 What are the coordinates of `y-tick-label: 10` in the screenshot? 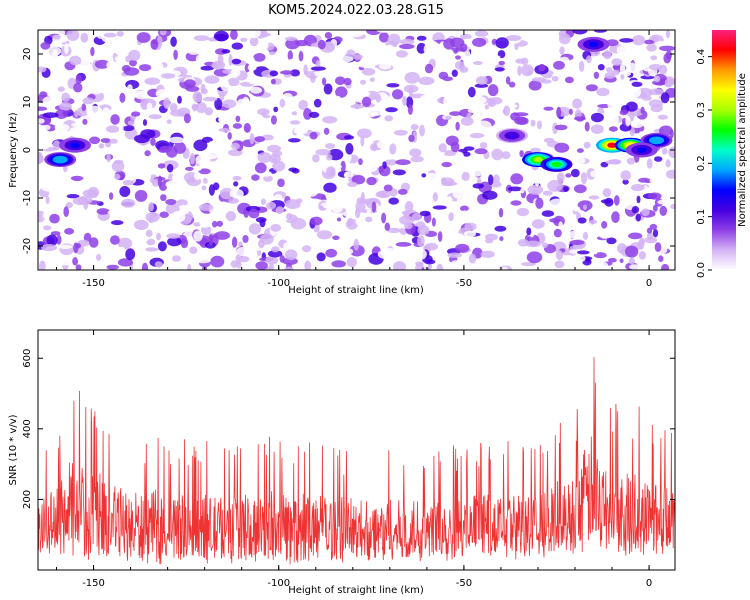 It's located at (27, 102).